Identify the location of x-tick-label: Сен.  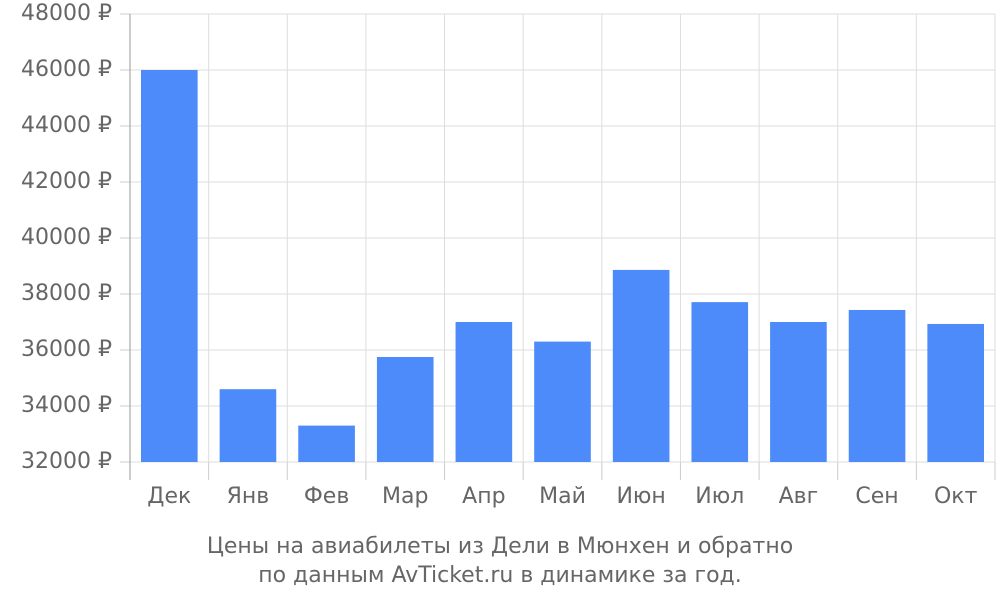
(876, 496).